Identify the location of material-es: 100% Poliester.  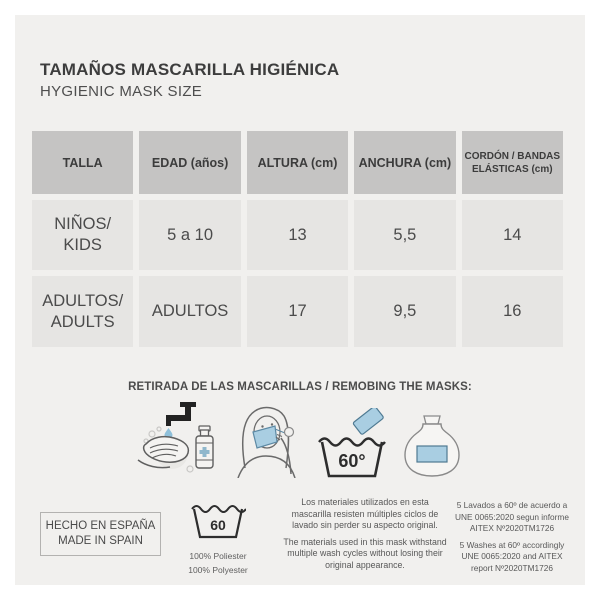
(218, 556).